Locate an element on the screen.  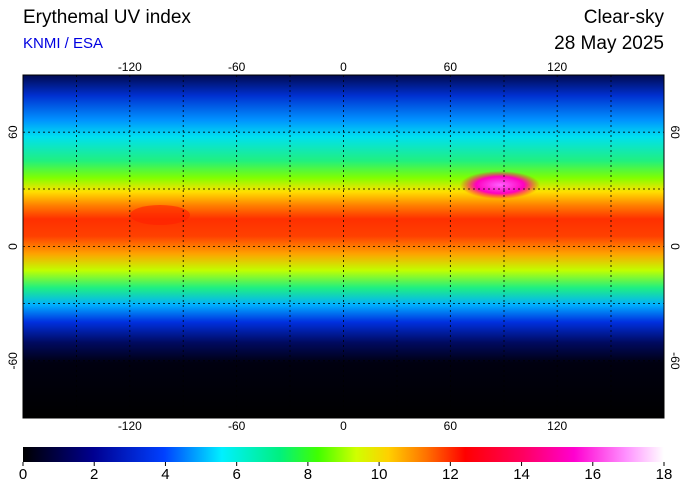
colorbar-label: 8 is located at coordinates (308, 474).